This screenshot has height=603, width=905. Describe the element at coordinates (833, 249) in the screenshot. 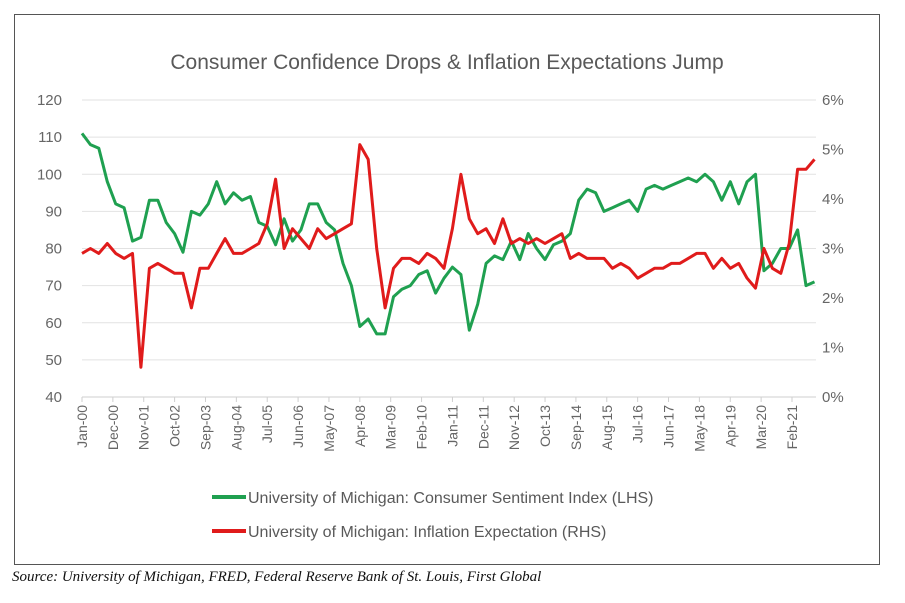

I see `y-tick-label-right: 3%` at that location.